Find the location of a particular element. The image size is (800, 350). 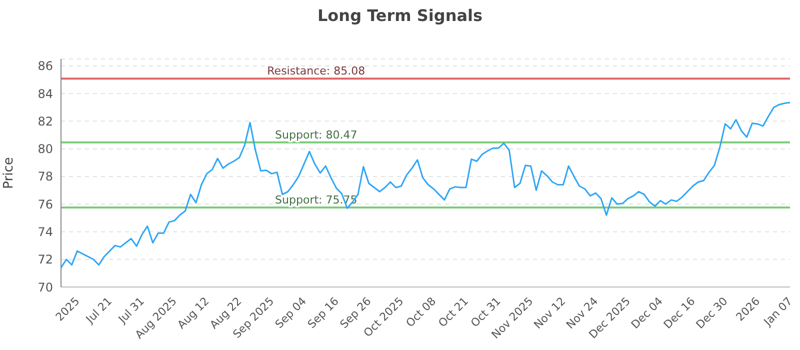

y-axis-title: Price is located at coordinates (9, 173).